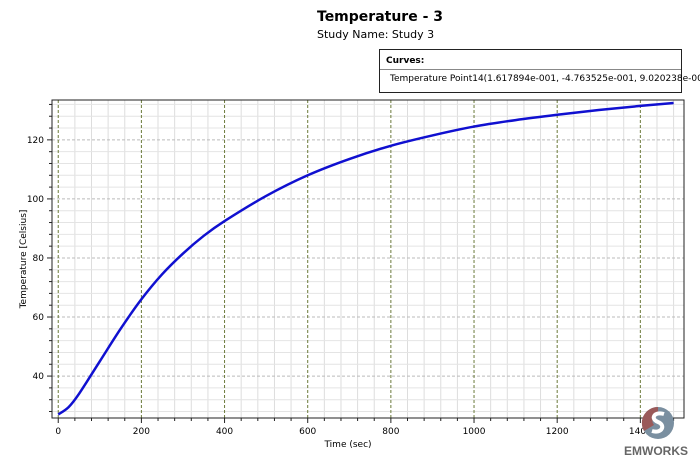  Describe the element at coordinates (307, 432) in the screenshot. I see `x-tick-label: 600` at that location.